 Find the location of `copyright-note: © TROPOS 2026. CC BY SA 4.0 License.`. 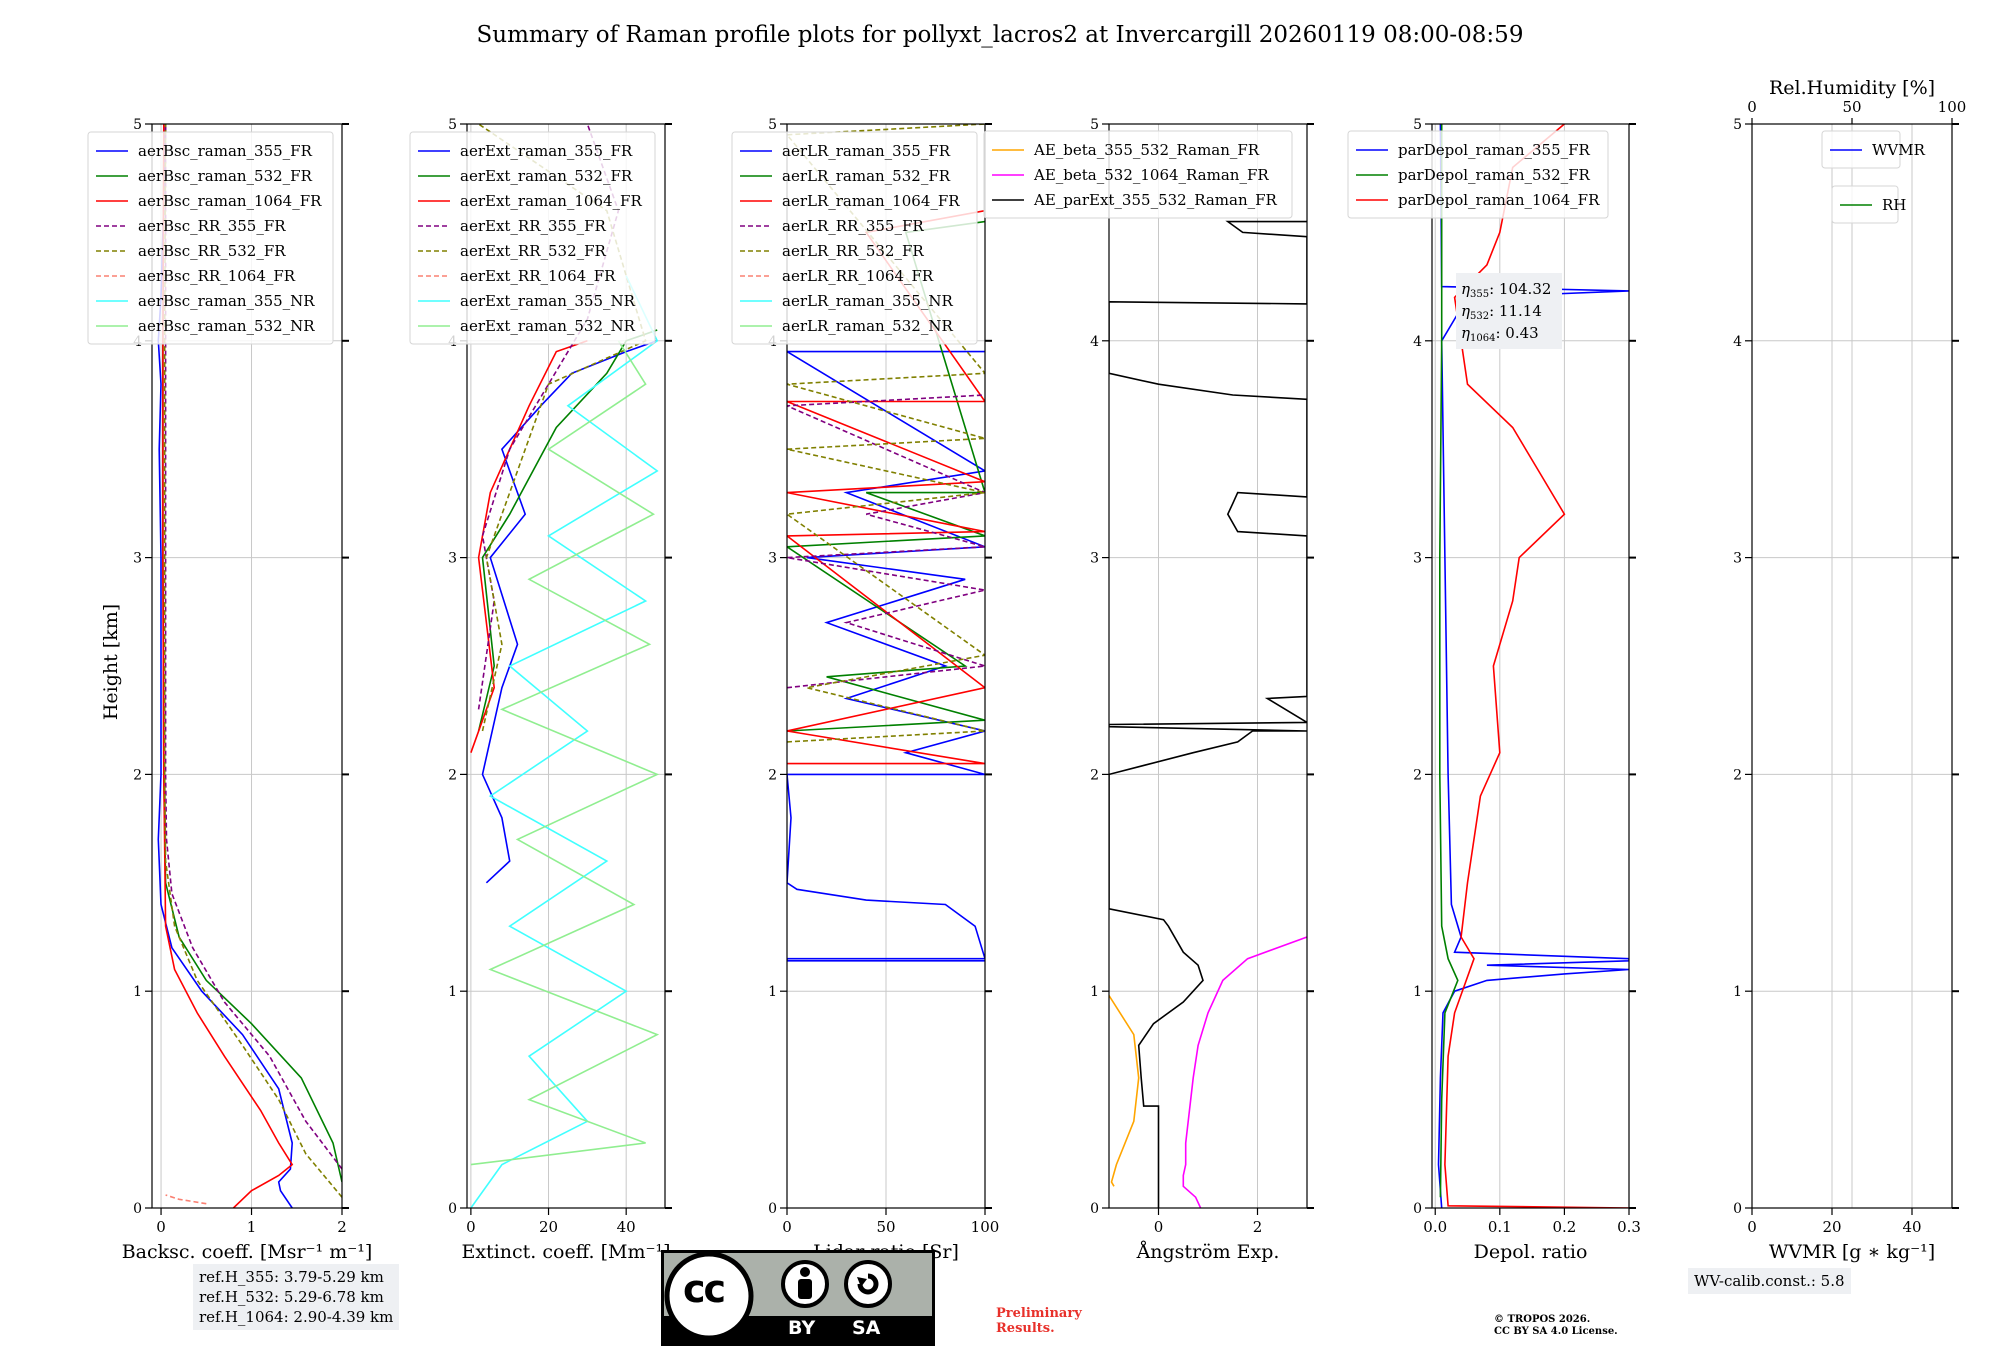

copyright-note: © TROPOS 2026. CC BY SA 4.0 License. is located at coordinates (1556, 1326).